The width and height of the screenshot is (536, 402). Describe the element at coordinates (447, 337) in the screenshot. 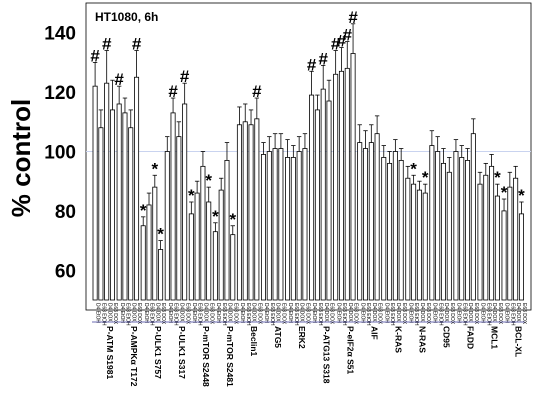

I see `group-label: CD95` at that location.